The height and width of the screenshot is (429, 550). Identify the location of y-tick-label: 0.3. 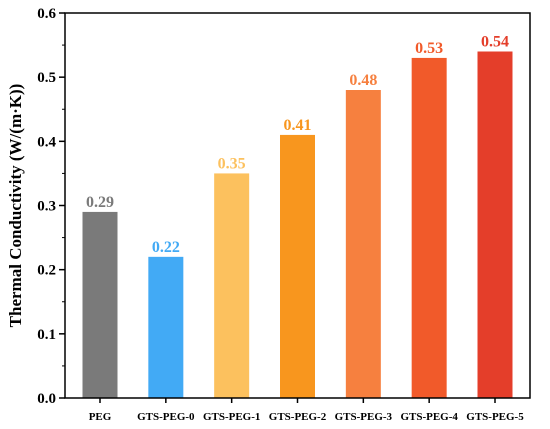
(46, 207).